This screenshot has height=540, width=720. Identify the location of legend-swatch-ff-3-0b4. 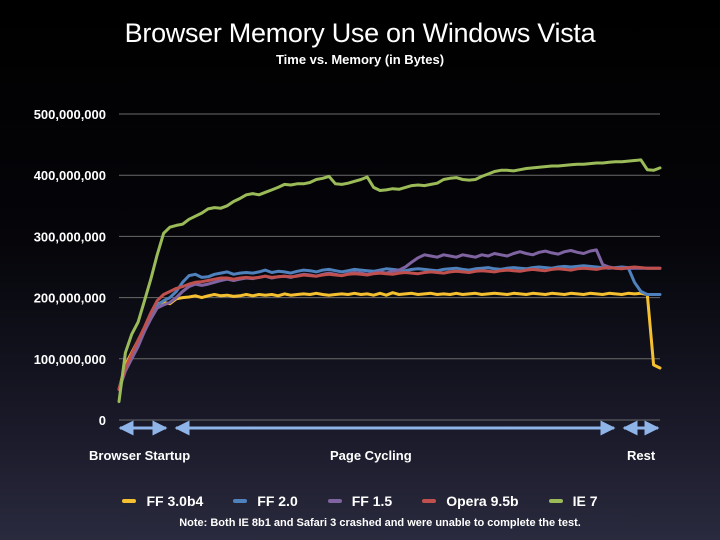
(129, 501).